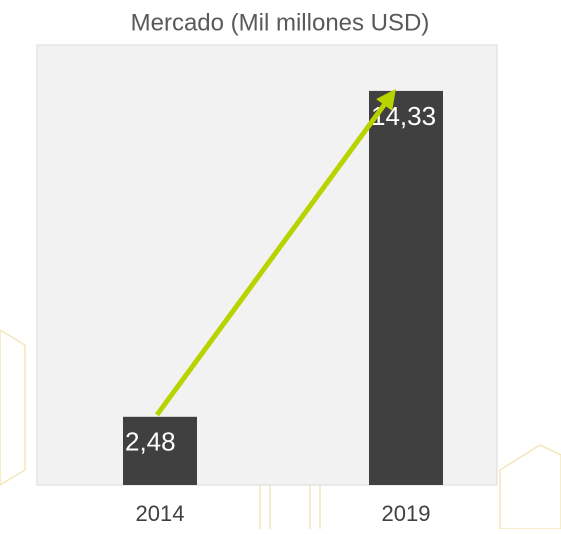  I want to click on chart-title: Mercado (Mil millones USD), so click(280, 22).